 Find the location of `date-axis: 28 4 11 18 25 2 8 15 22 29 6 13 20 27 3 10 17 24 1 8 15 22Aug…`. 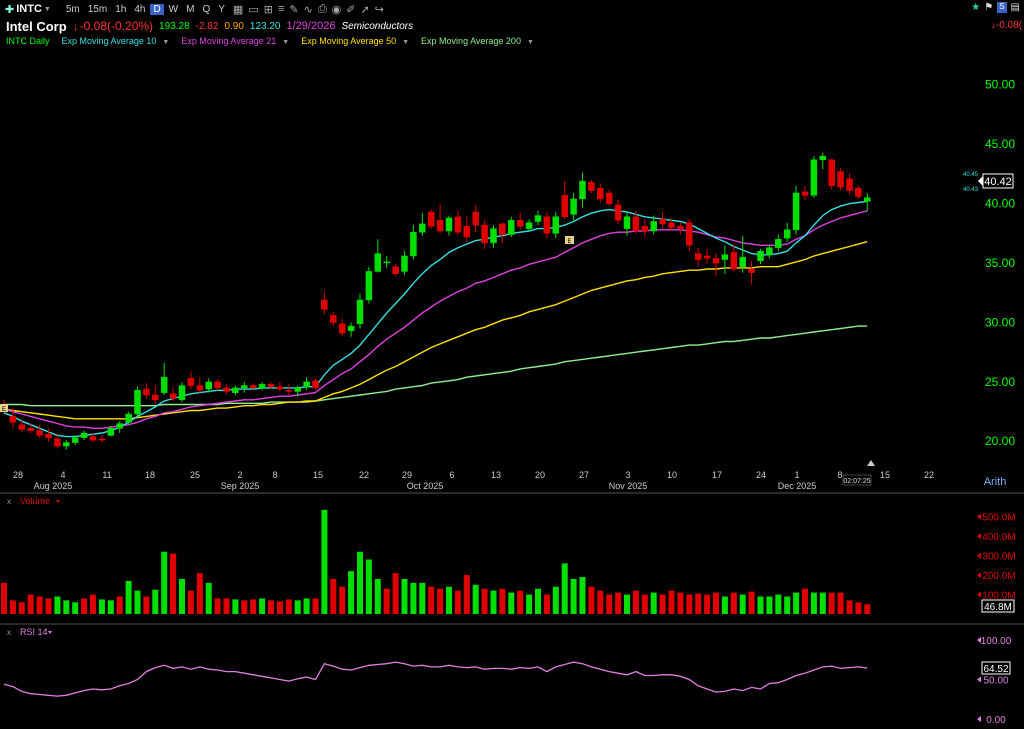

date-axis: 28 4 11 18 25 2 8 15 22 29 6 13 20 27 3 10 17 24 1 8 15 22Aug… is located at coordinates (473, 480).